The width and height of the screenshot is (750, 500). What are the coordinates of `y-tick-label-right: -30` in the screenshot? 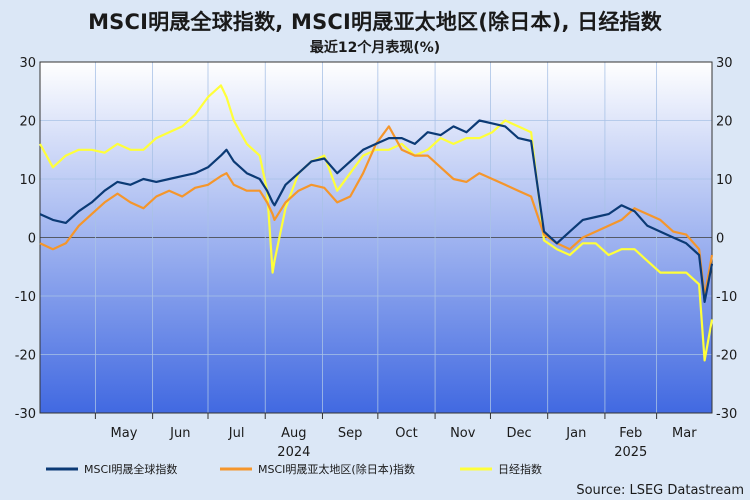 It's located at (726, 414).